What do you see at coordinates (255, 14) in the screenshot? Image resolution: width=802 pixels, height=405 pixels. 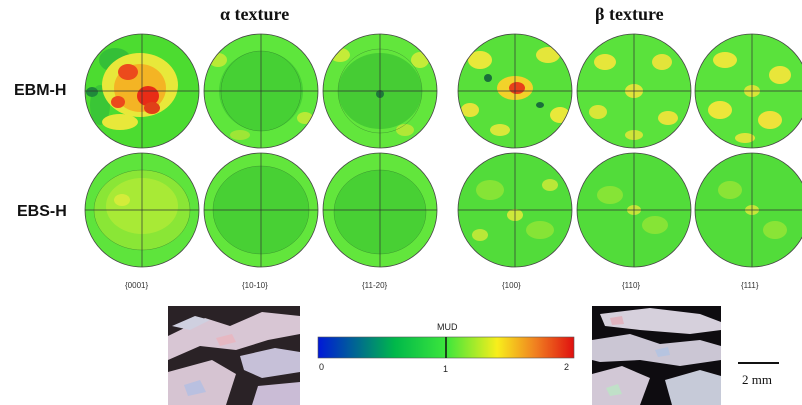 I see `alpha-texture-title: α texture` at bounding box center [255, 14].